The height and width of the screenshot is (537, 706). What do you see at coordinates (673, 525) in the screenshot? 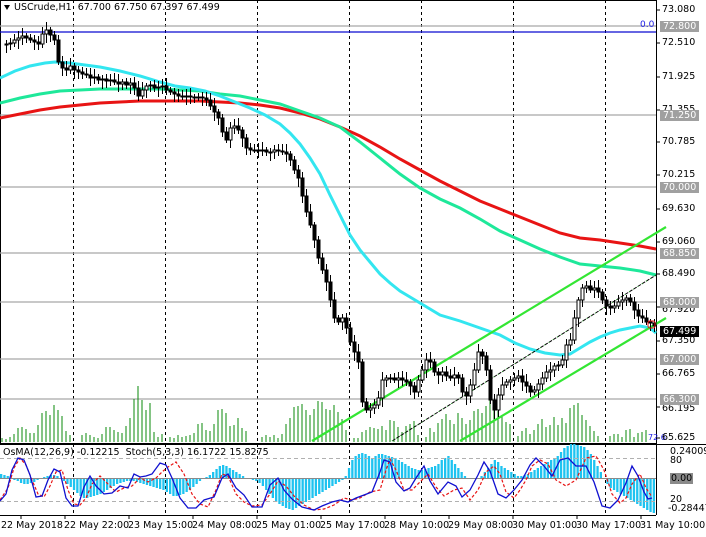
I see `time-label: 31 May 10:00` at bounding box center [673, 525].